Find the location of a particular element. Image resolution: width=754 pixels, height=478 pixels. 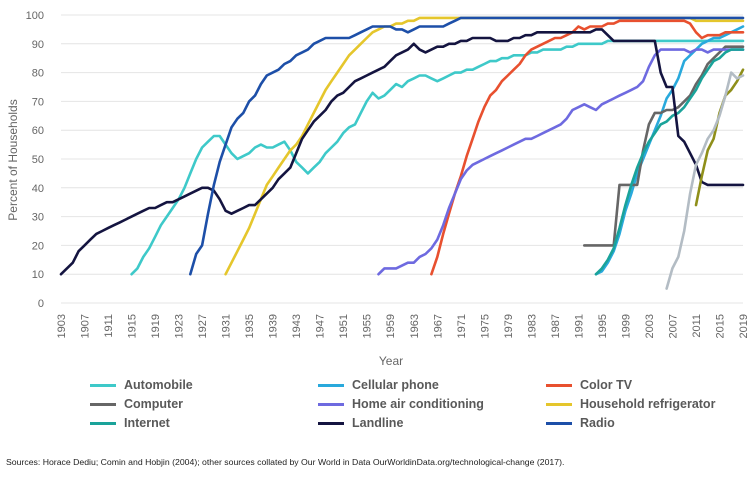

legend-item: Color TV is located at coordinates (648, 385).